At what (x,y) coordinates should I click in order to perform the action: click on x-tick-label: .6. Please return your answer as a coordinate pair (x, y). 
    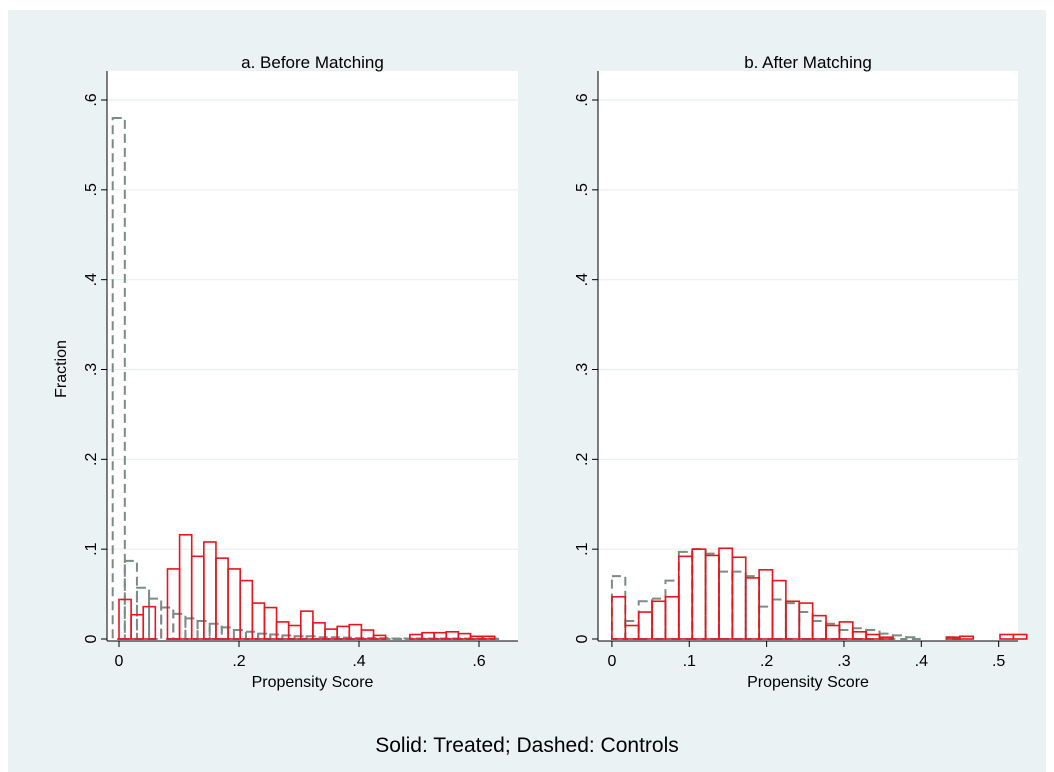
    Looking at the image, I should click on (478, 661).